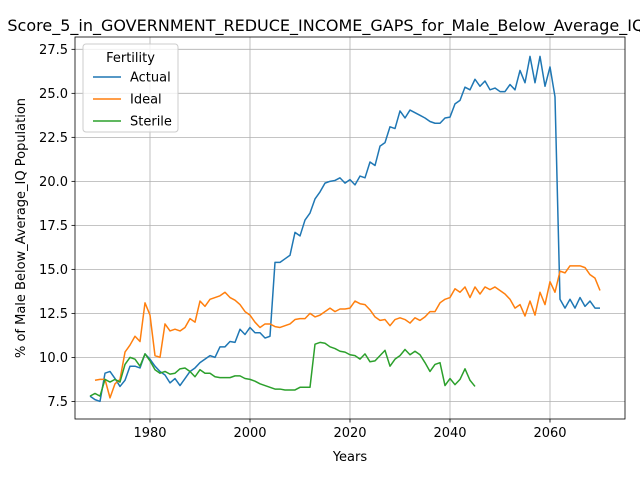  I want to click on y-tick-label: 10.0, so click(53, 358).